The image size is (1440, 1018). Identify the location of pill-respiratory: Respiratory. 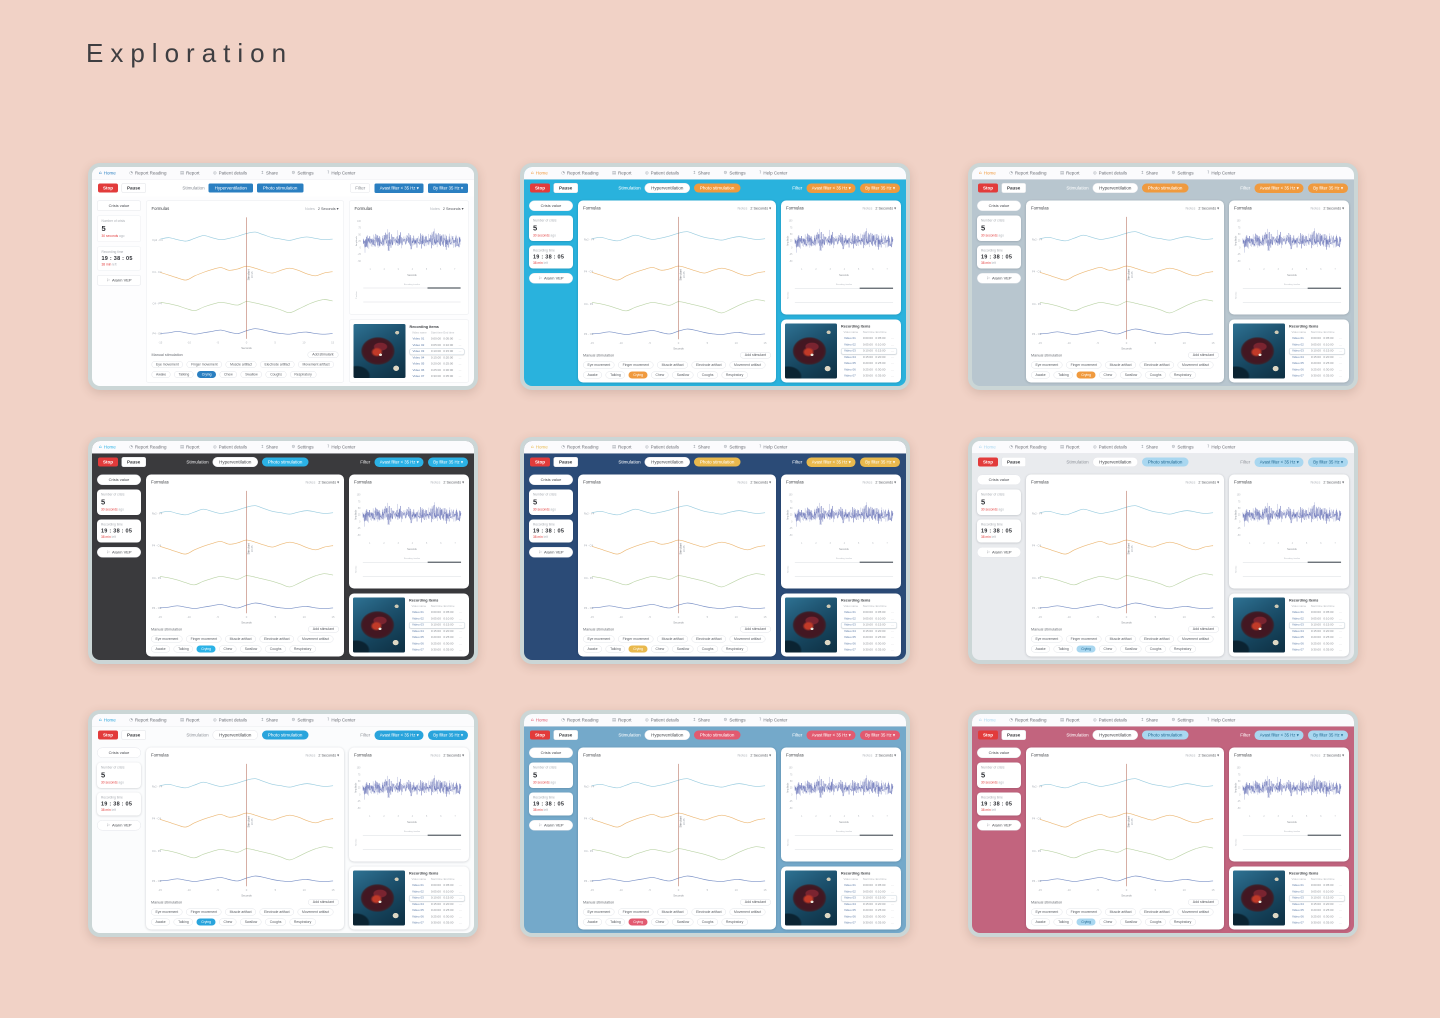
(734, 922).